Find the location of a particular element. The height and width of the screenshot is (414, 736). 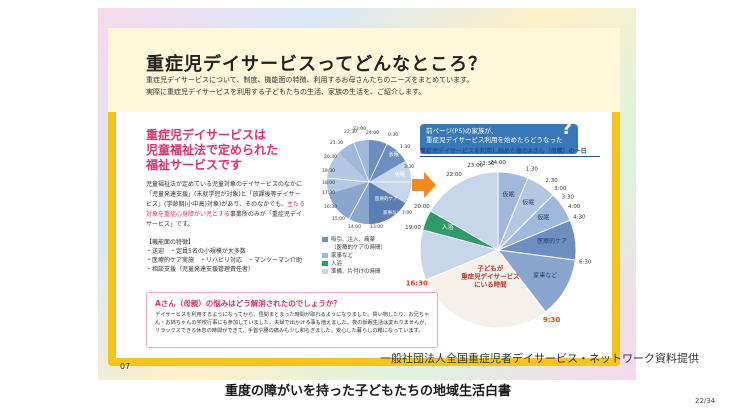

worry-title: Aさん（母親）の悩みはどう解消されたのでしょうか？ is located at coordinates (248, 303).